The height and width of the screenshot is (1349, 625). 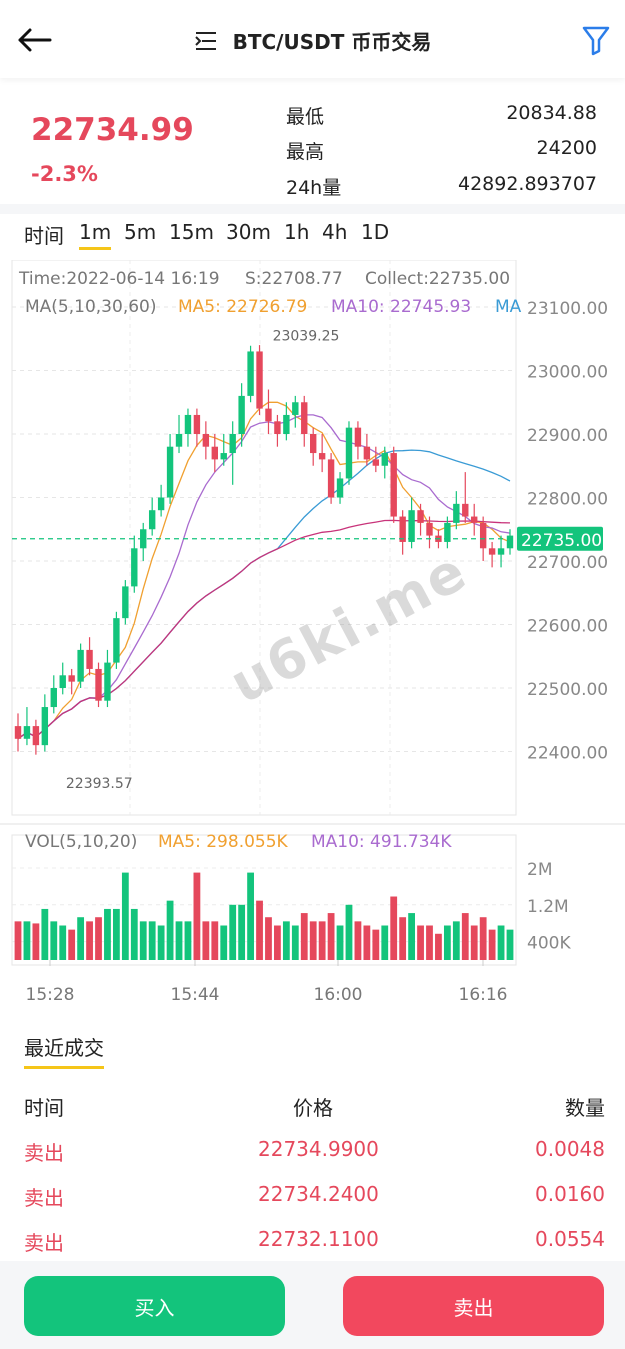 I want to click on vol-tick-label: 400K, so click(x=549, y=944).